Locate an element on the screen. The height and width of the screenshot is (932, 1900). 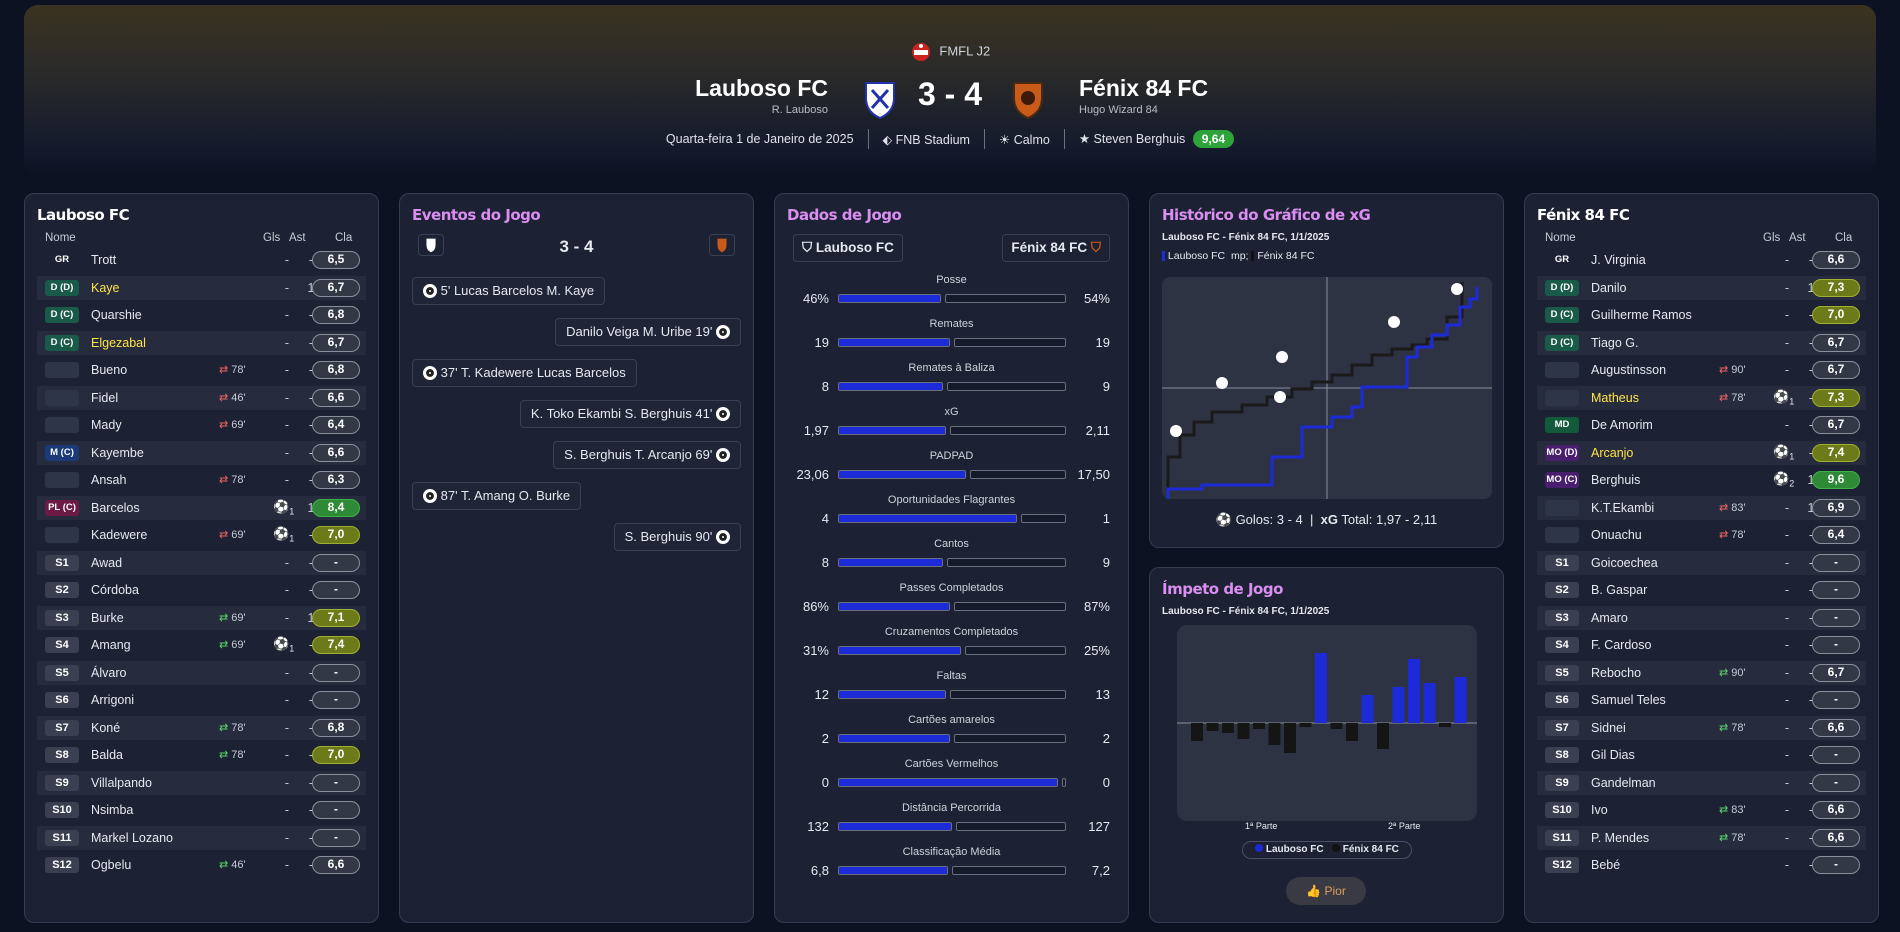
player-row: D (C) Elgezabal - -6,7 is located at coordinates (201, 342).